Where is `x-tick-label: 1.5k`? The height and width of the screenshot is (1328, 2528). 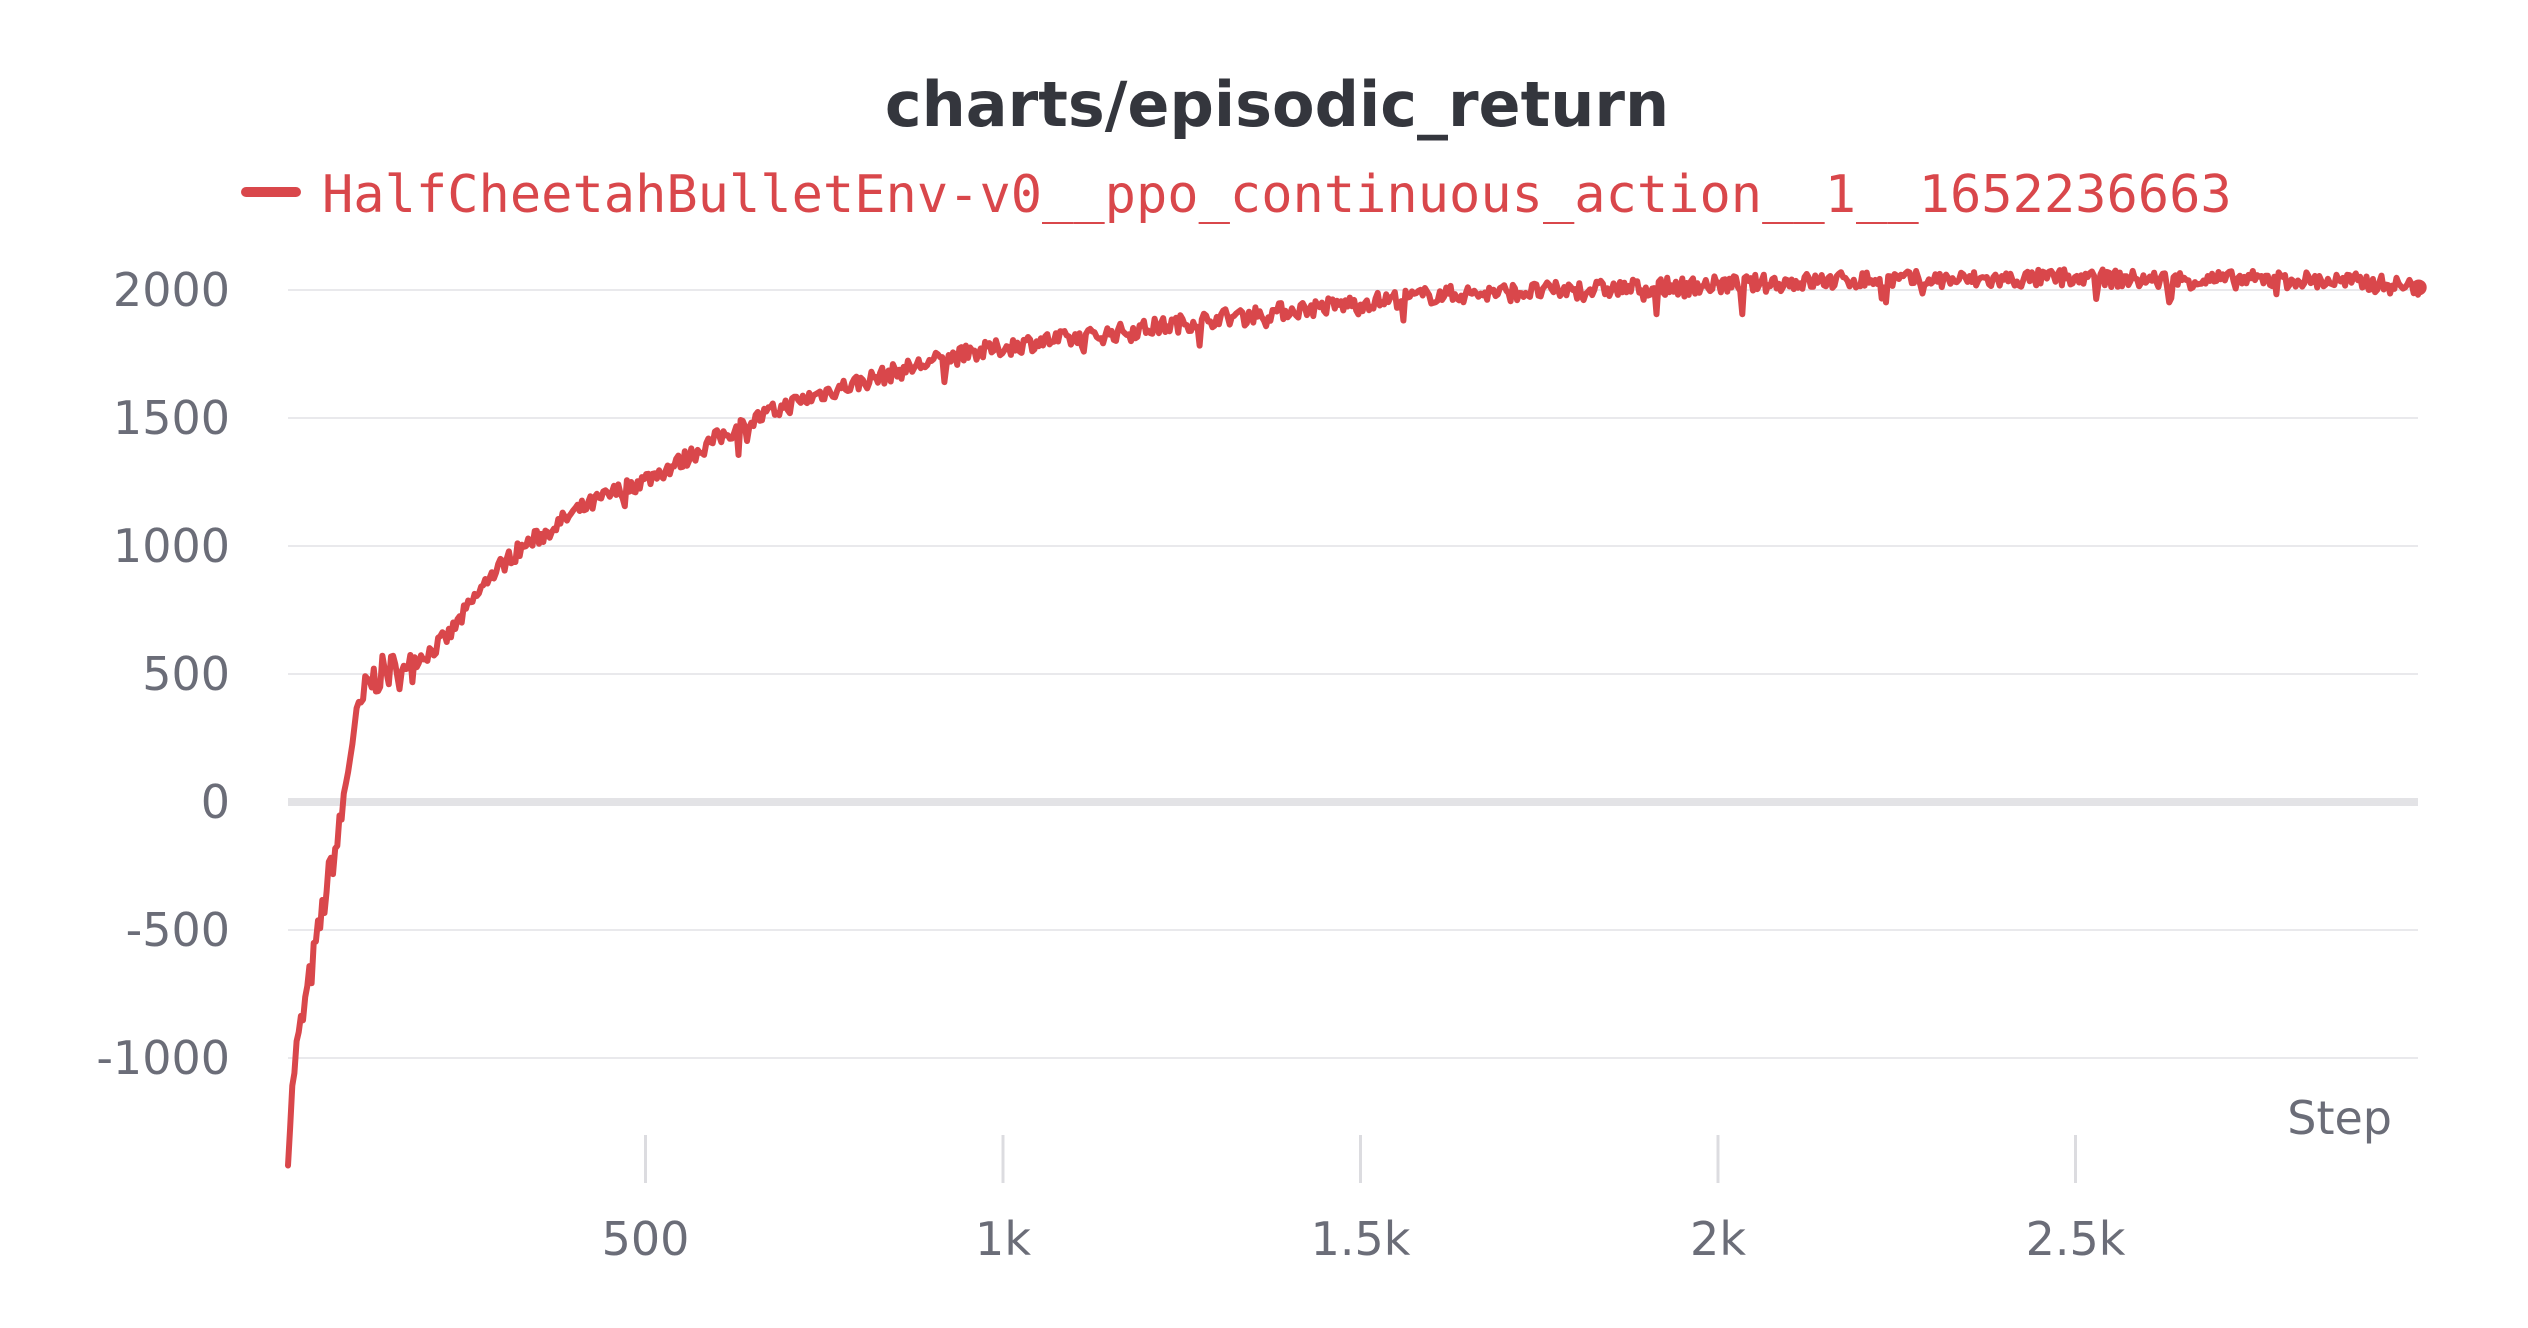 x-tick-label: 1.5k is located at coordinates (1361, 1239).